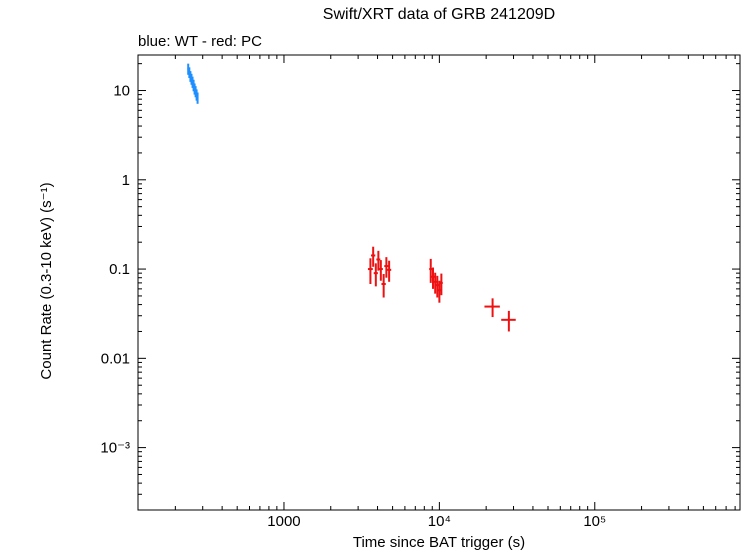  I want to click on y-axis-label: Count Rate (0.3-10 keV) (s⁻¹), so click(46, 281).